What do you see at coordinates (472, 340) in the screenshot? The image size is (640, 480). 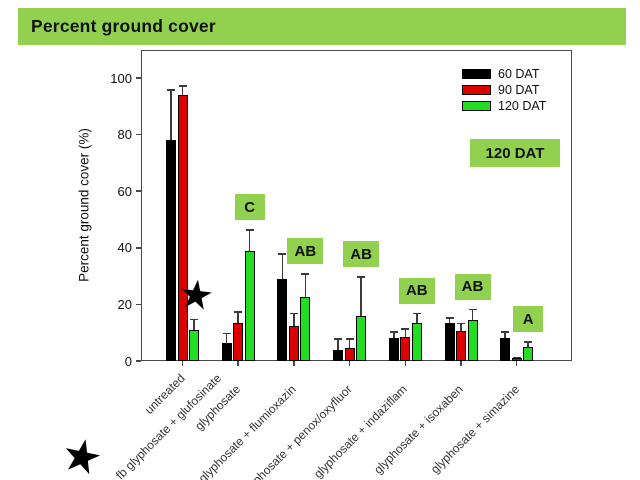 I see `bar-120dat-cat6` at bounding box center [472, 340].